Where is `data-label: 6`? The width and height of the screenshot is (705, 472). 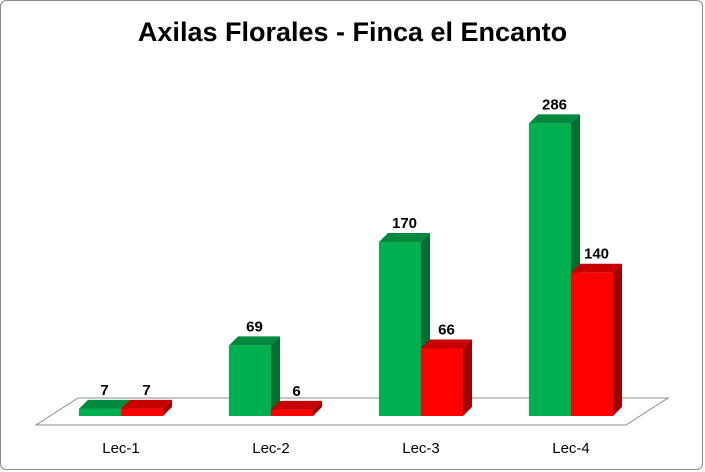 data-label: 6 is located at coordinates (296, 391).